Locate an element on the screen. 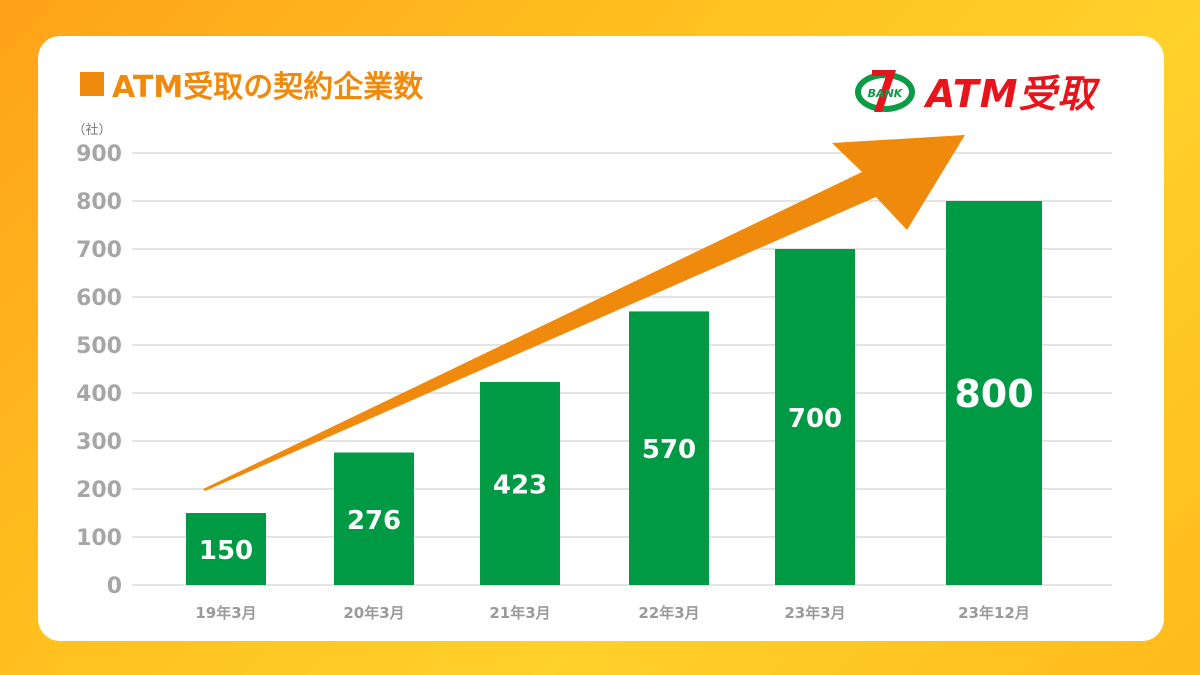 The width and height of the screenshot is (1200, 675). bar-value-label: 700 is located at coordinates (815, 419).